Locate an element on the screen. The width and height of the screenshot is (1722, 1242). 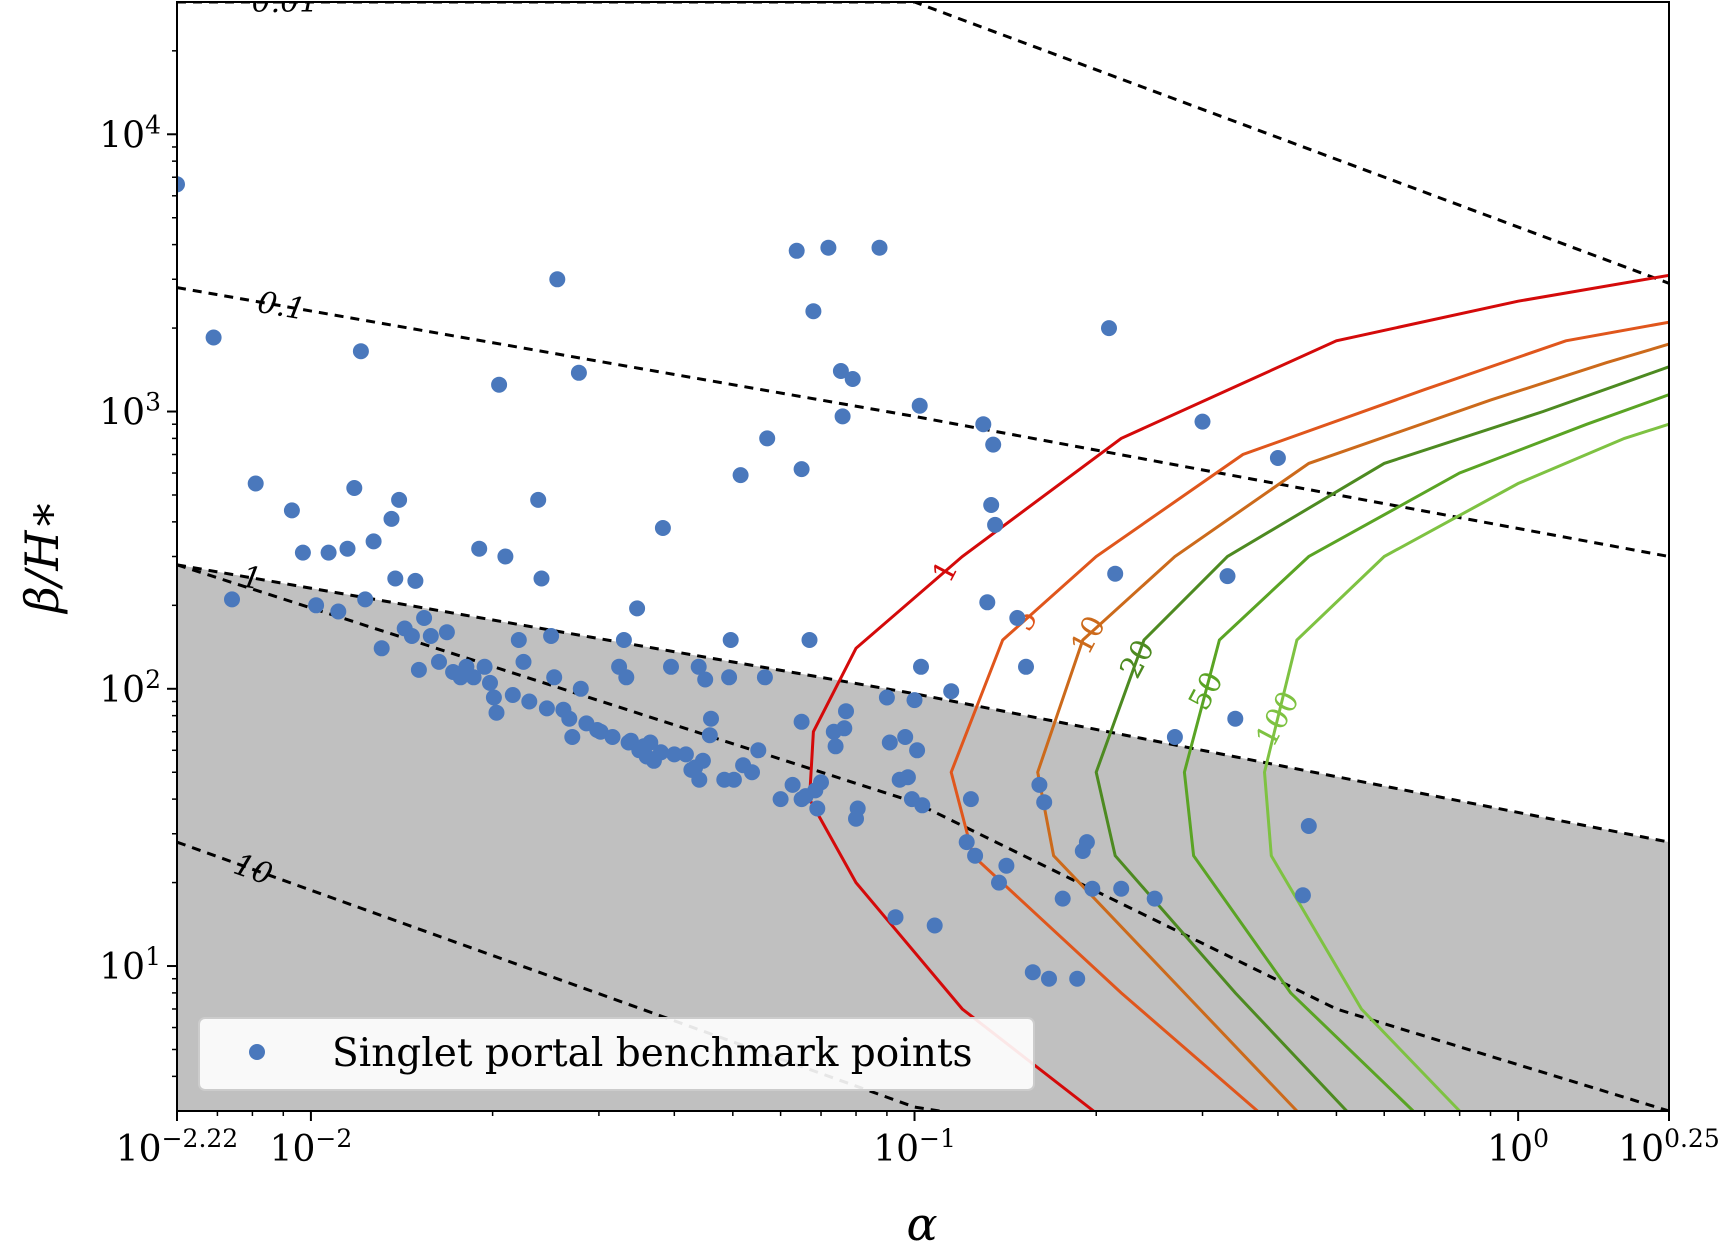
y-tick-label: 103 is located at coordinates (130, 411).